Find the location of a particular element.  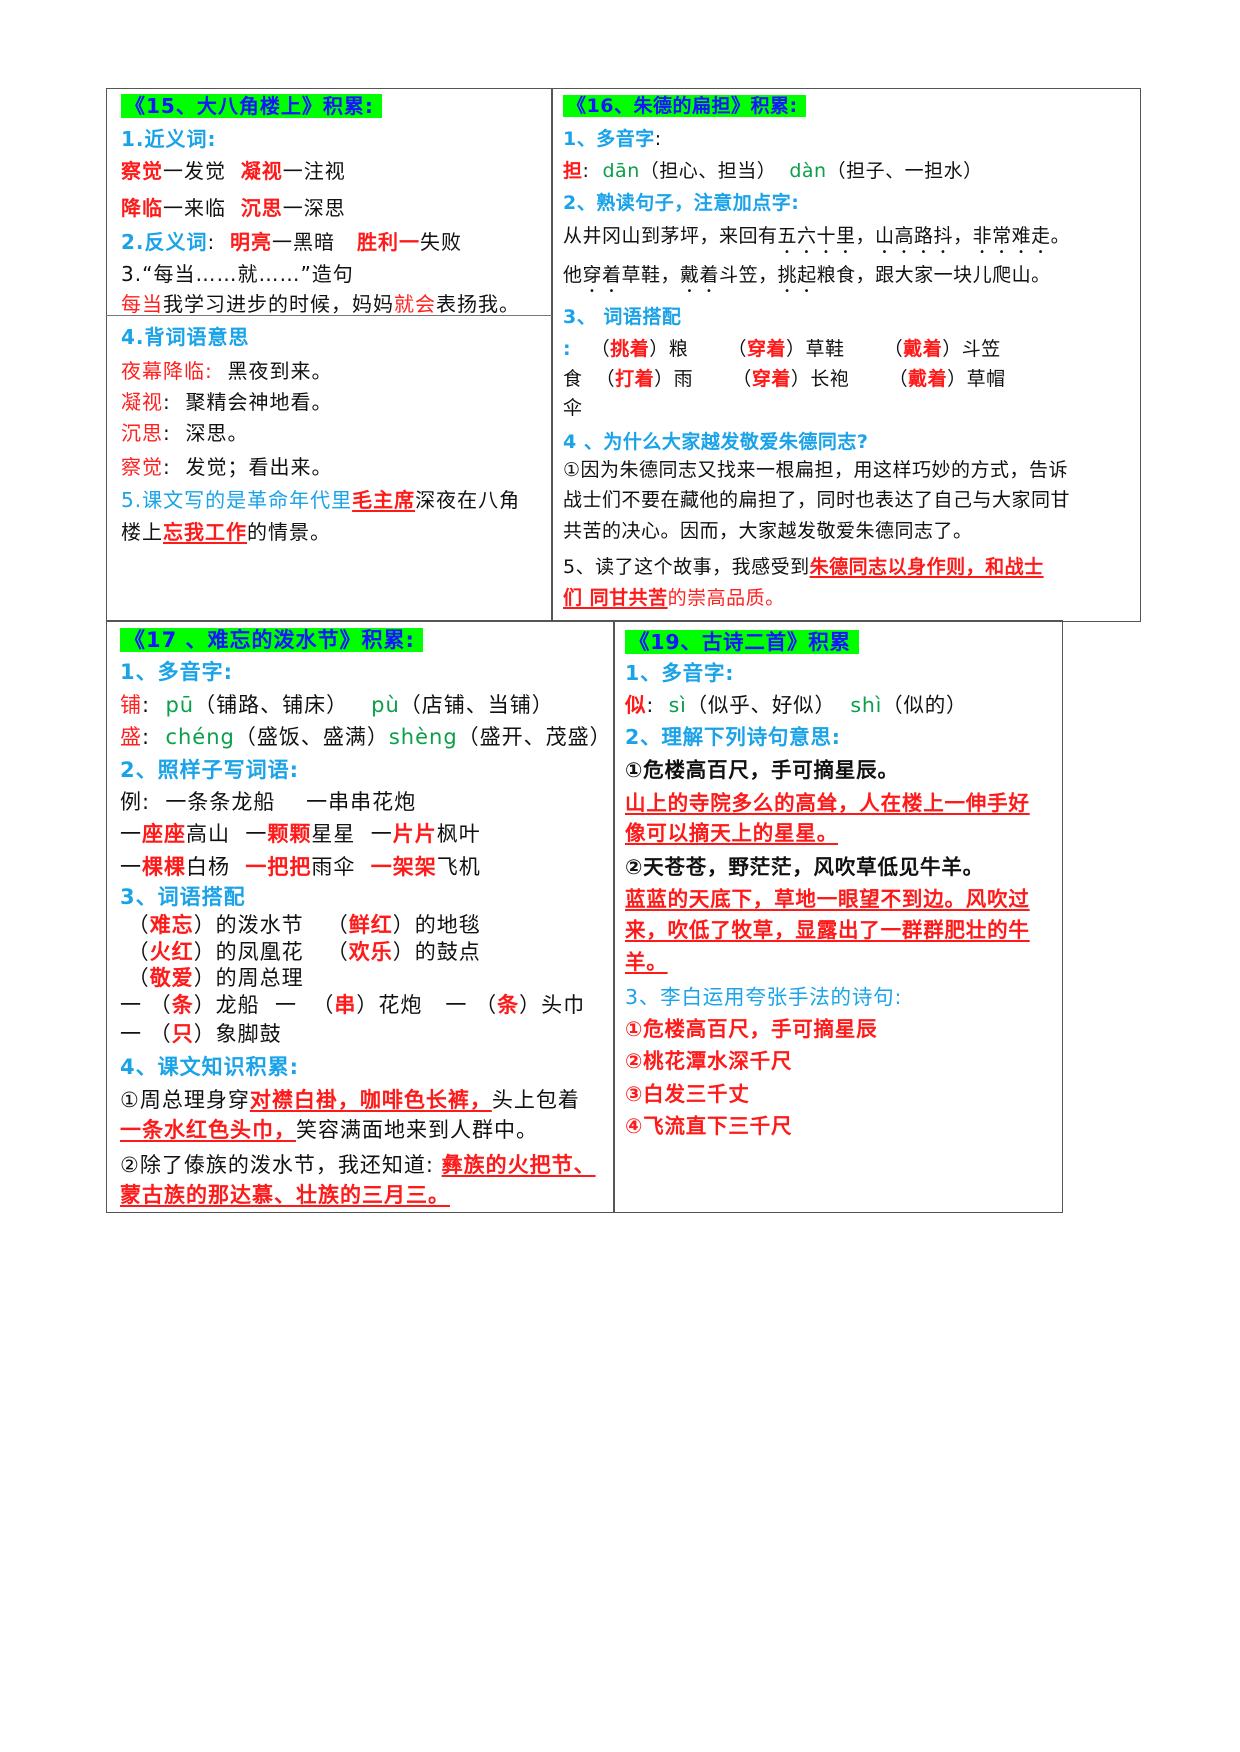

body-text: 楼上 is located at coordinates (142, 532).